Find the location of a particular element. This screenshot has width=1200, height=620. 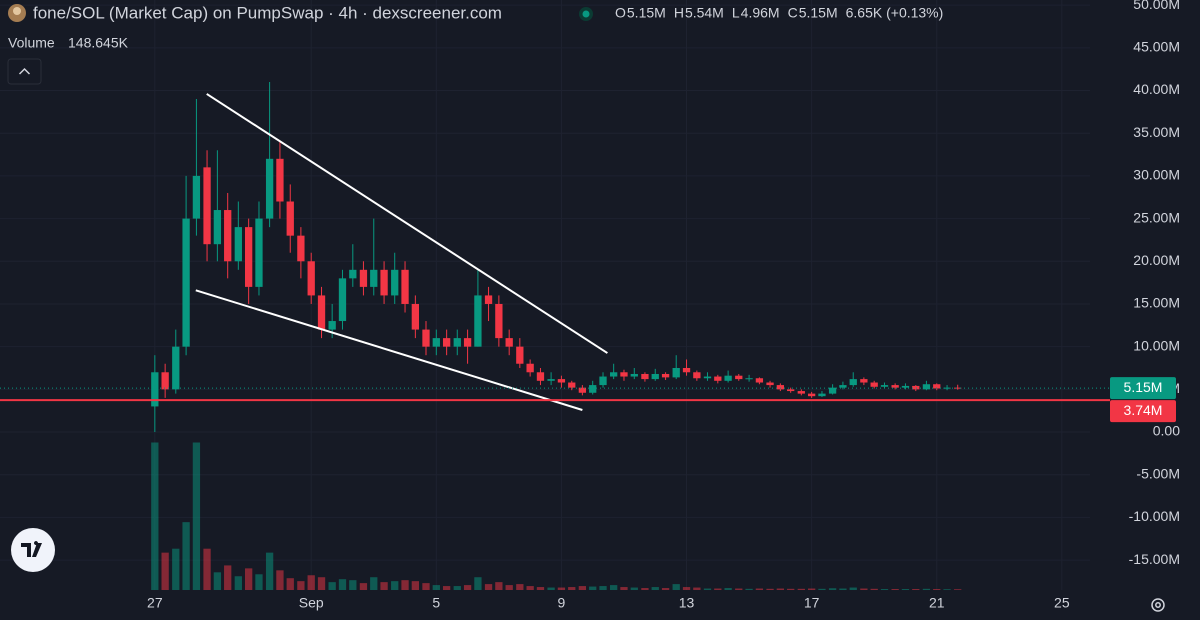

settings-button is located at coordinates (1158, 605).